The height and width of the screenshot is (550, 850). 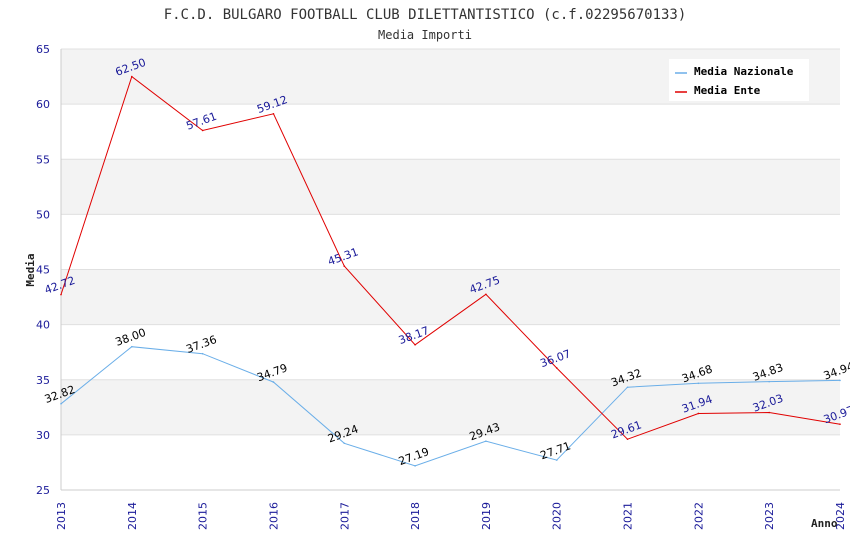 What do you see at coordinates (744, 71) in the screenshot?
I see `legend-label-media-nazionale: Media Nazionale` at bounding box center [744, 71].